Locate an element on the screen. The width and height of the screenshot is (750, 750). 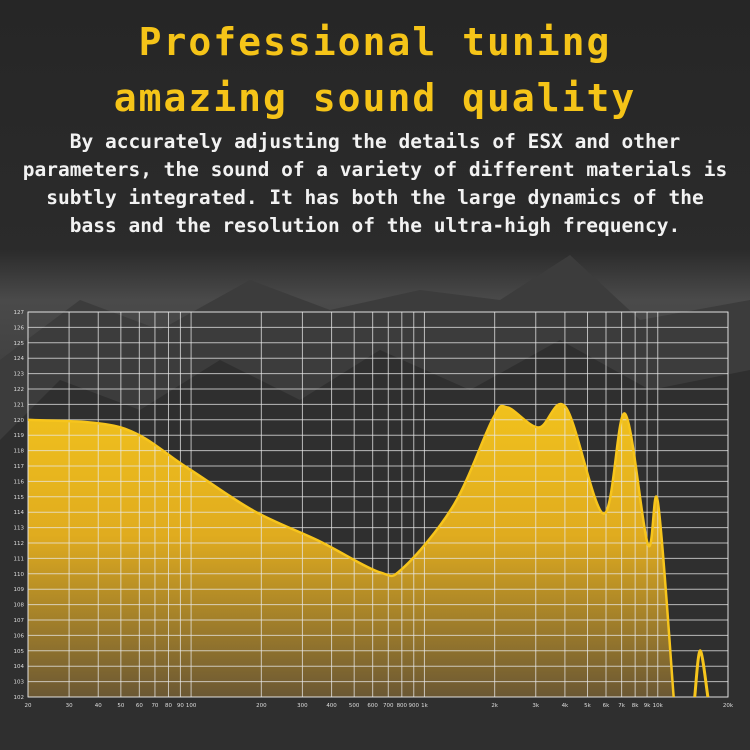
x-tick-label: 2k is located at coordinates (494, 706).